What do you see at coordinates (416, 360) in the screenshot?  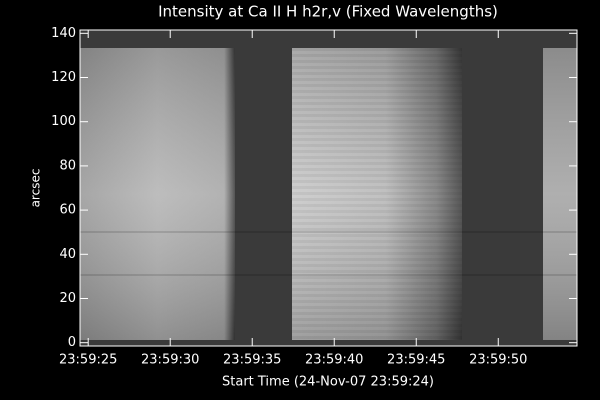 I see `x-tick-label: 23:59:45` at bounding box center [416, 360].